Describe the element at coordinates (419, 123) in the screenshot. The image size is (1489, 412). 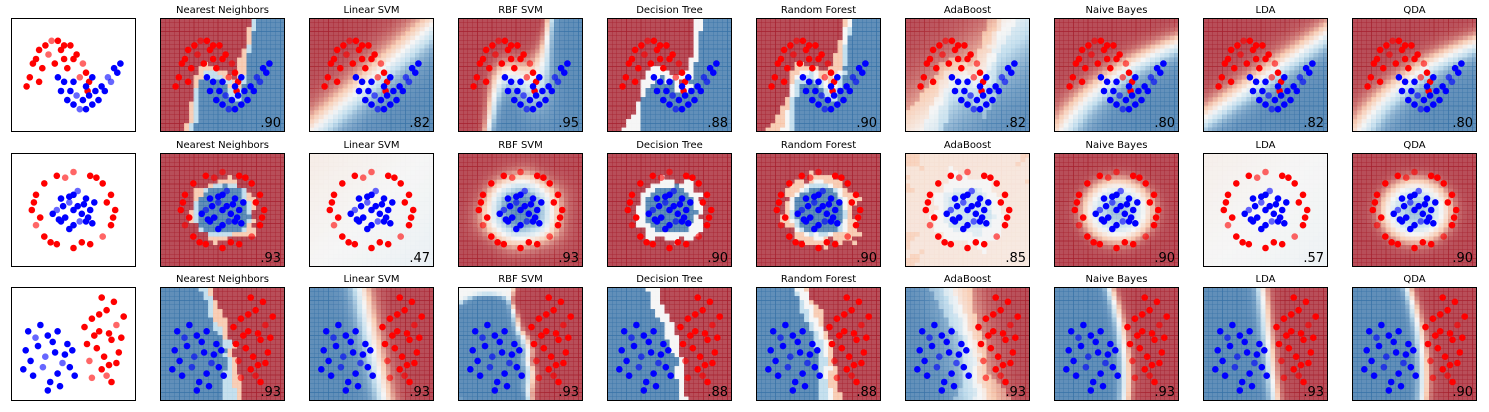
I see `score-label: .82` at that location.